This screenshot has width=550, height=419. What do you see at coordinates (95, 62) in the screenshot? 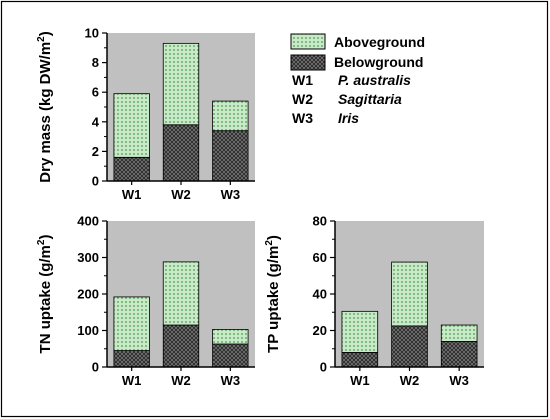
I see `y-tick-label: 8` at bounding box center [95, 62].